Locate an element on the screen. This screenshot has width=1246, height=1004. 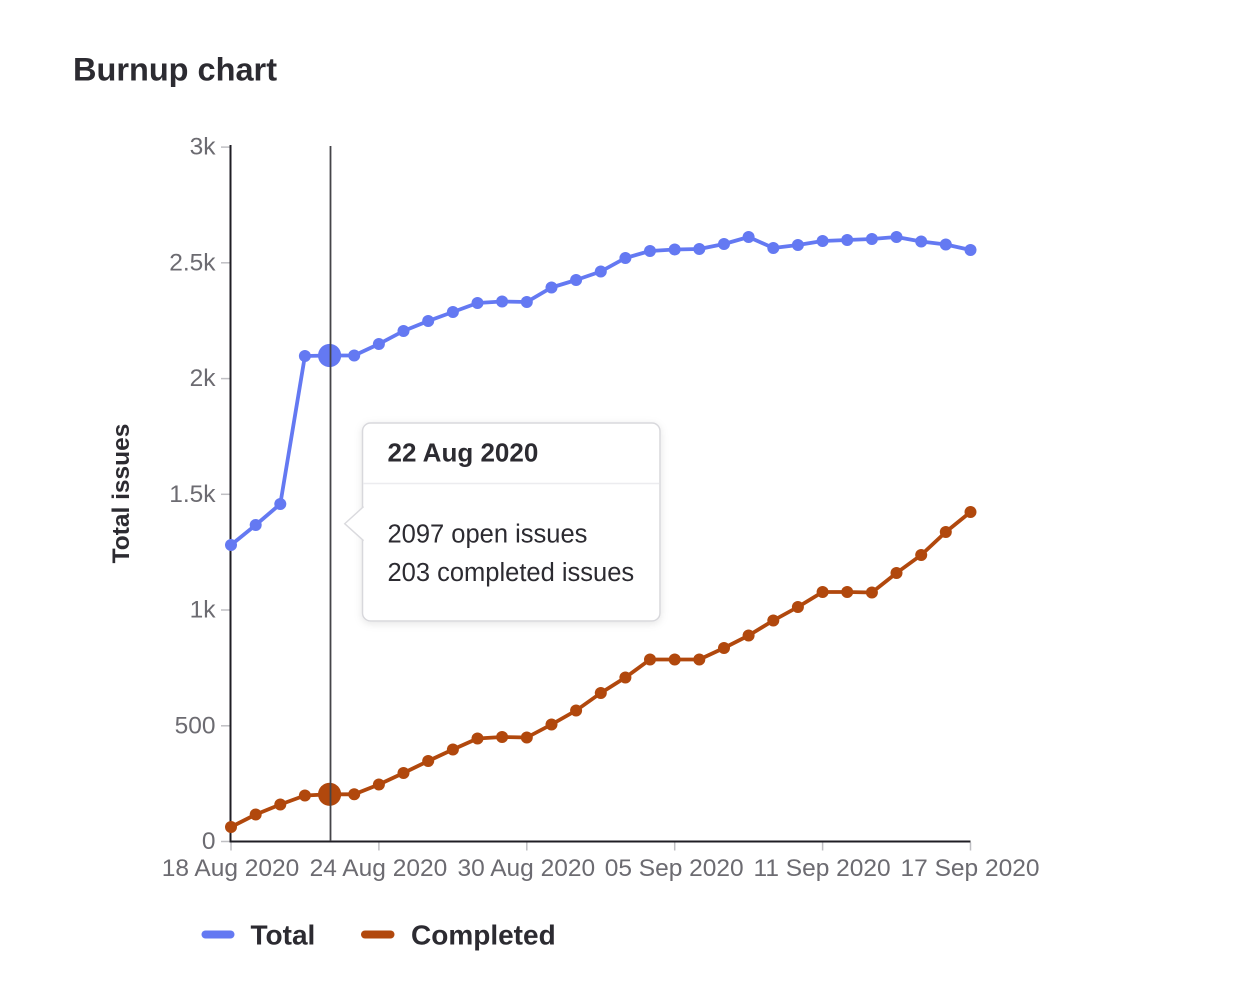
svg-text: 18 Aug 2020 is located at coordinates (231, 868).